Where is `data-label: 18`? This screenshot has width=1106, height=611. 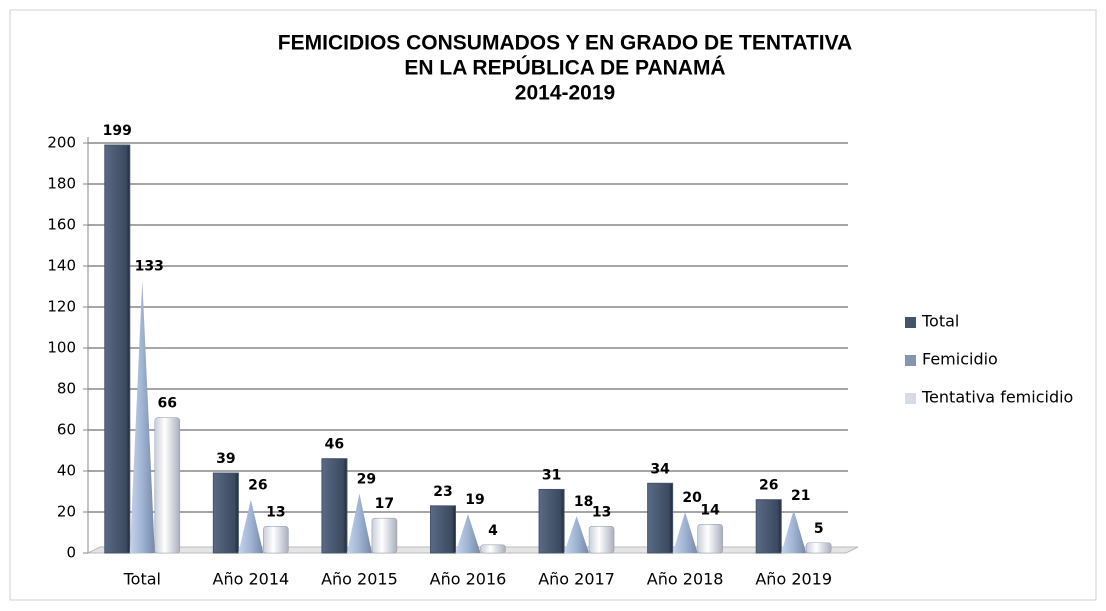
data-label: 18 is located at coordinates (583, 502).